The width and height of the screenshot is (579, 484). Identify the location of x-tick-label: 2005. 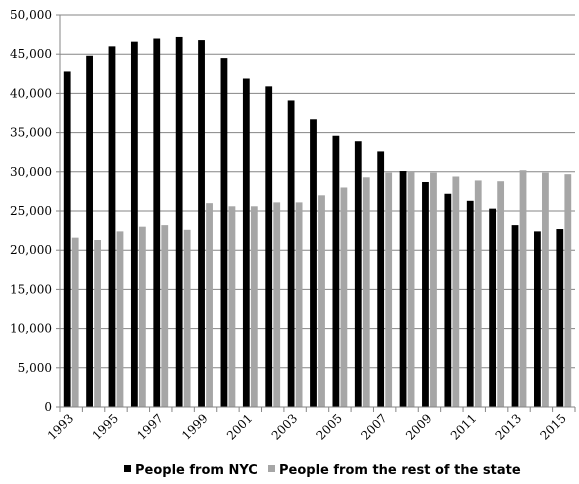
(329, 426).